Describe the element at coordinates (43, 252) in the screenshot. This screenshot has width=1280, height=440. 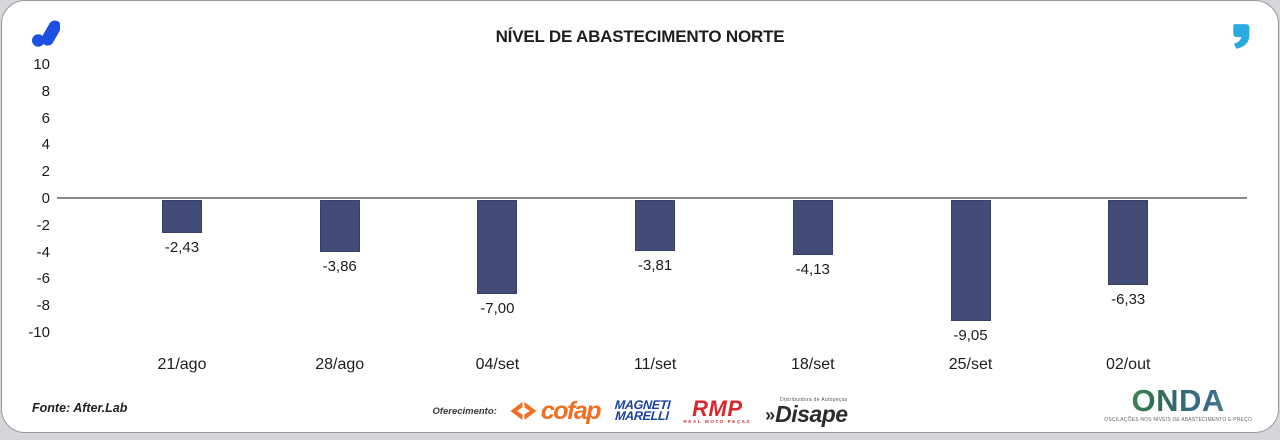
I see `y-tick-label: -4` at that location.